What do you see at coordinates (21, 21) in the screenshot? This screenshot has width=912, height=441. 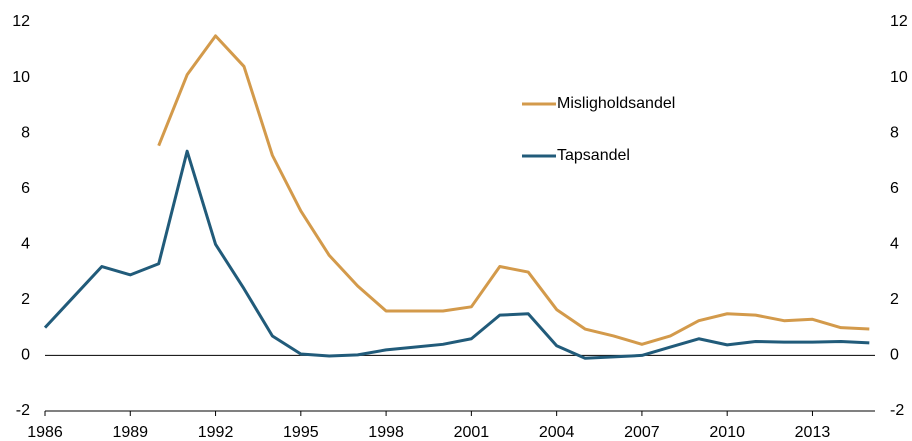 I see `y-tick-label: 12` at bounding box center [21, 21].